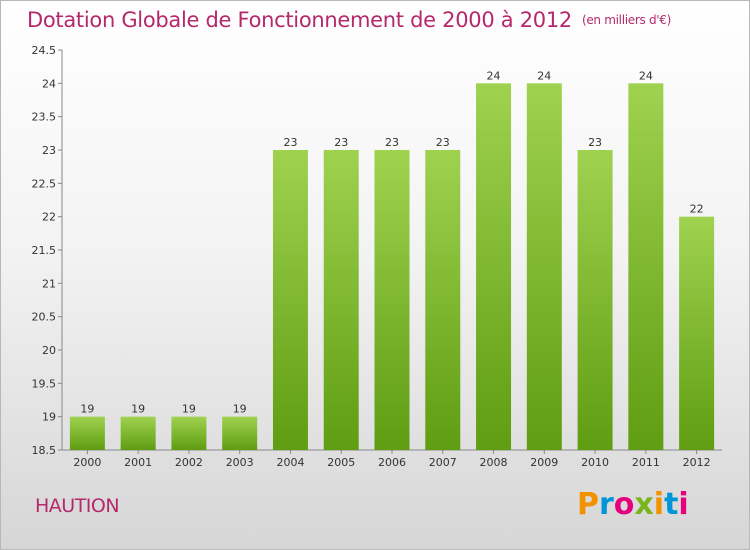  I want to click on y-tick-label: 19.5, so click(44, 383).